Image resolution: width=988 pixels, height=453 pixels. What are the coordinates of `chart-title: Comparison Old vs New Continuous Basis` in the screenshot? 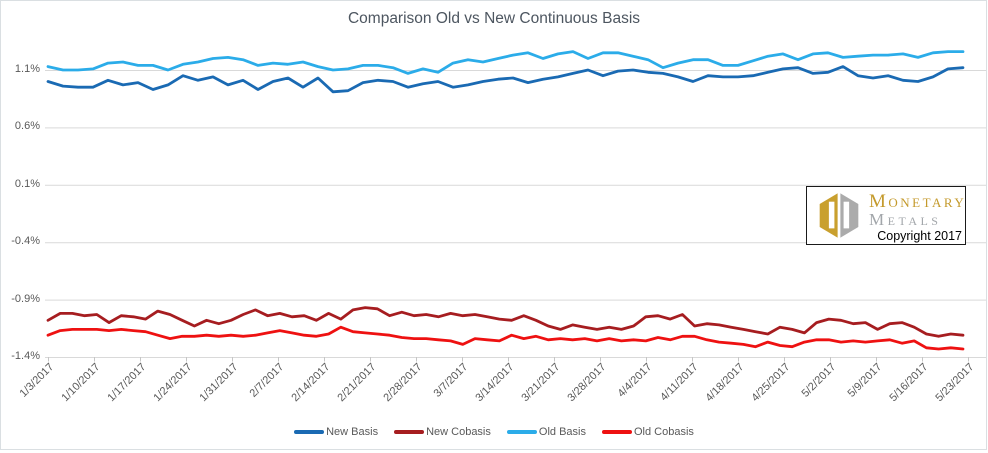 It's located at (494, 18).